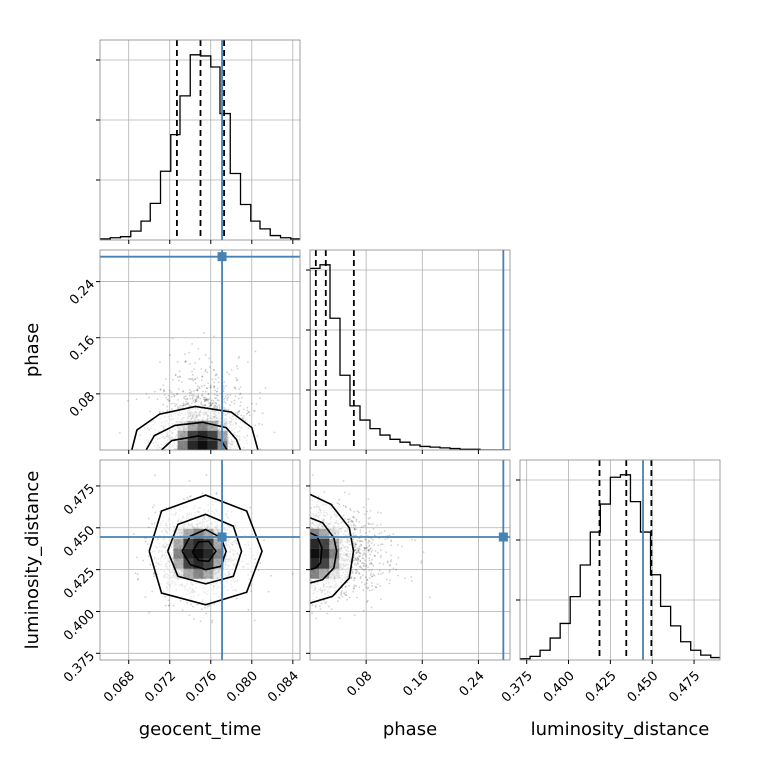 This screenshot has height=760, width=760. Describe the element at coordinates (620, 560) in the screenshot. I see `panel-frame` at that location.